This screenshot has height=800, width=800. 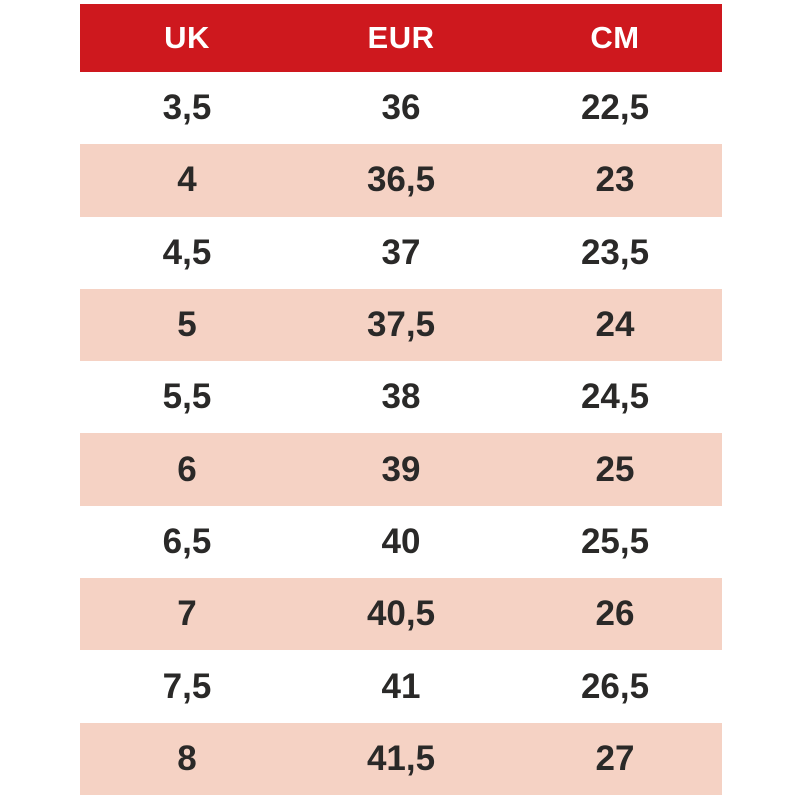 What do you see at coordinates (187, 614) in the screenshot?
I see `table-cell: 7` at bounding box center [187, 614].